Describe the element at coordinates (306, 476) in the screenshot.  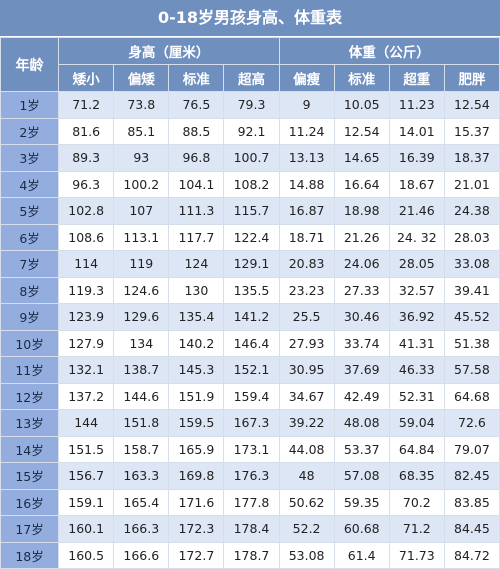
I see `weight-cell: 48` at that location.